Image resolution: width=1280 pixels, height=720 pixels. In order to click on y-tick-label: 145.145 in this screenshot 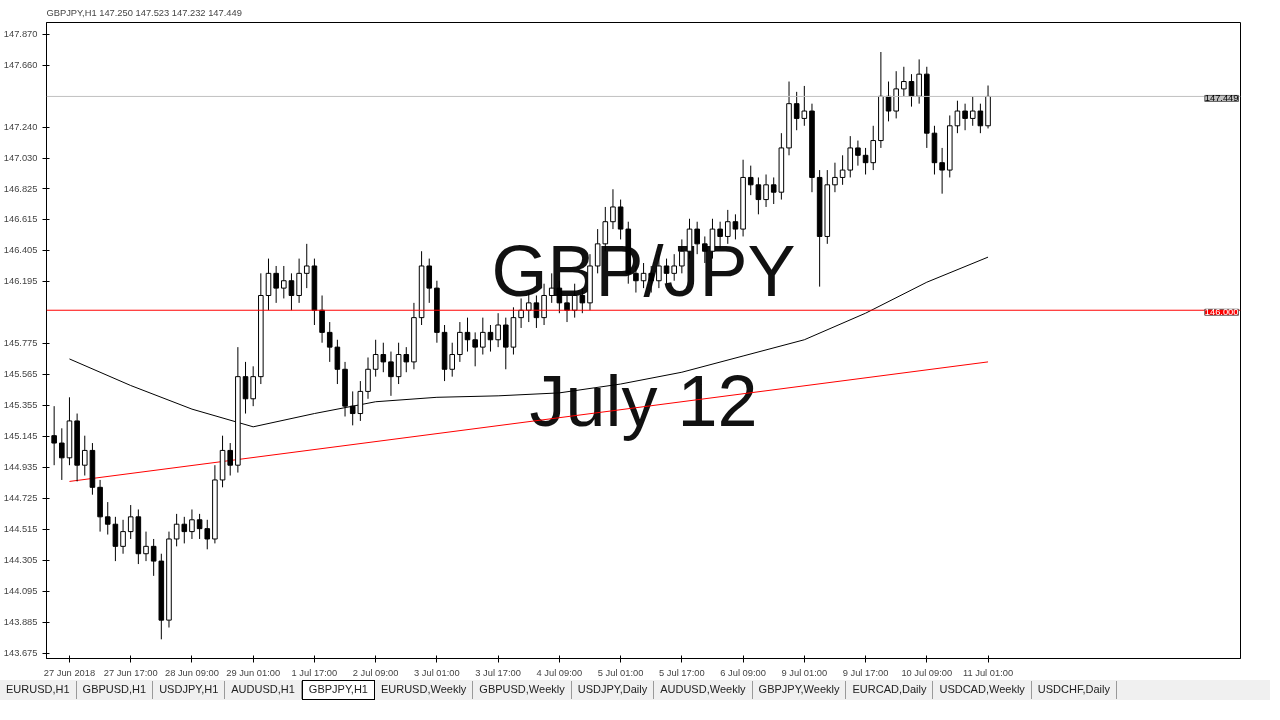, I will do `click(20, 436)`.